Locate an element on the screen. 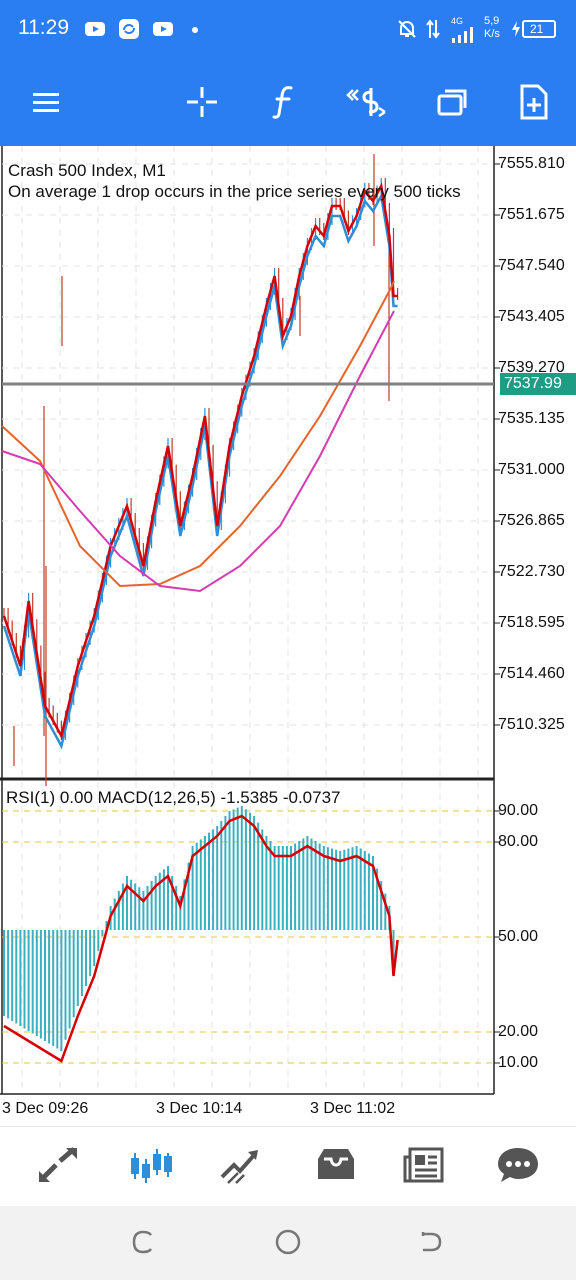 The width and height of the screenshot is (576, 1280). time-label: 3 Dec 09:26 is located at coordinates (45, 1108).